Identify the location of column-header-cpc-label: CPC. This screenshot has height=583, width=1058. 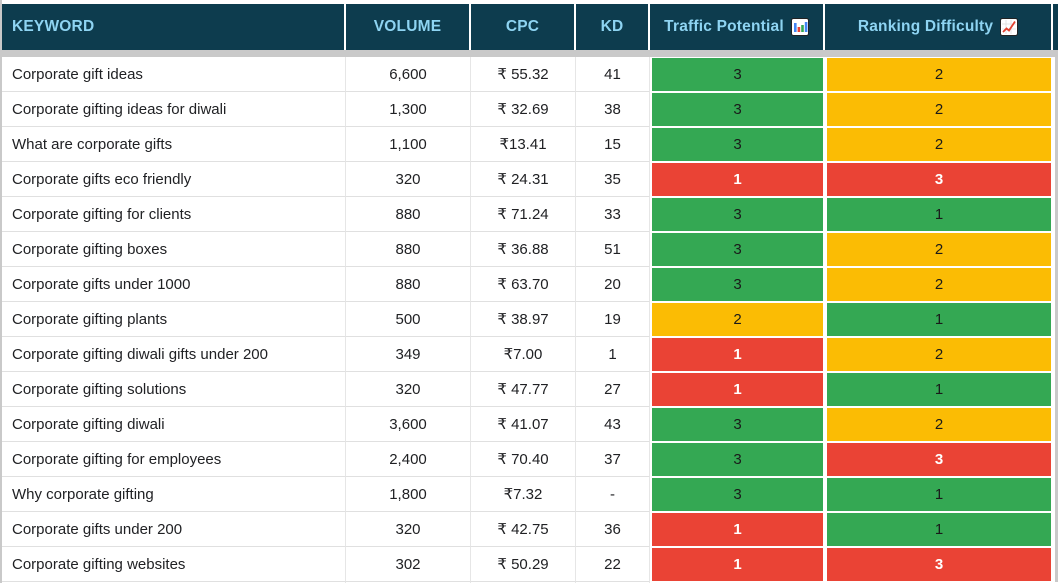
(522, 26).